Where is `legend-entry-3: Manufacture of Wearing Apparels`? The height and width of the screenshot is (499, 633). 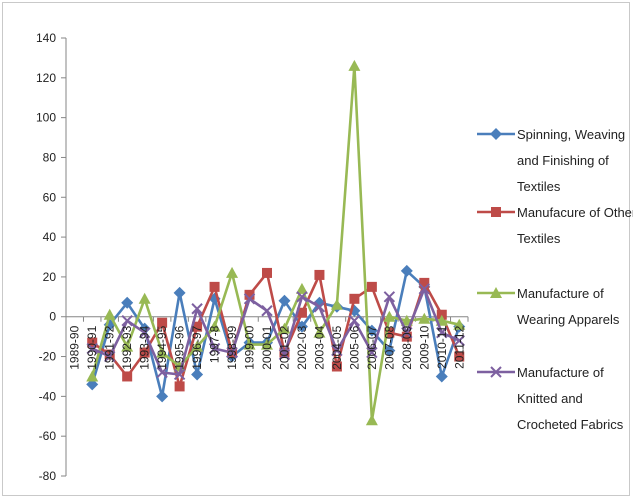
legend-entry-3: Manufacture of Wearing Apparels is located at coordinates (548, 306).